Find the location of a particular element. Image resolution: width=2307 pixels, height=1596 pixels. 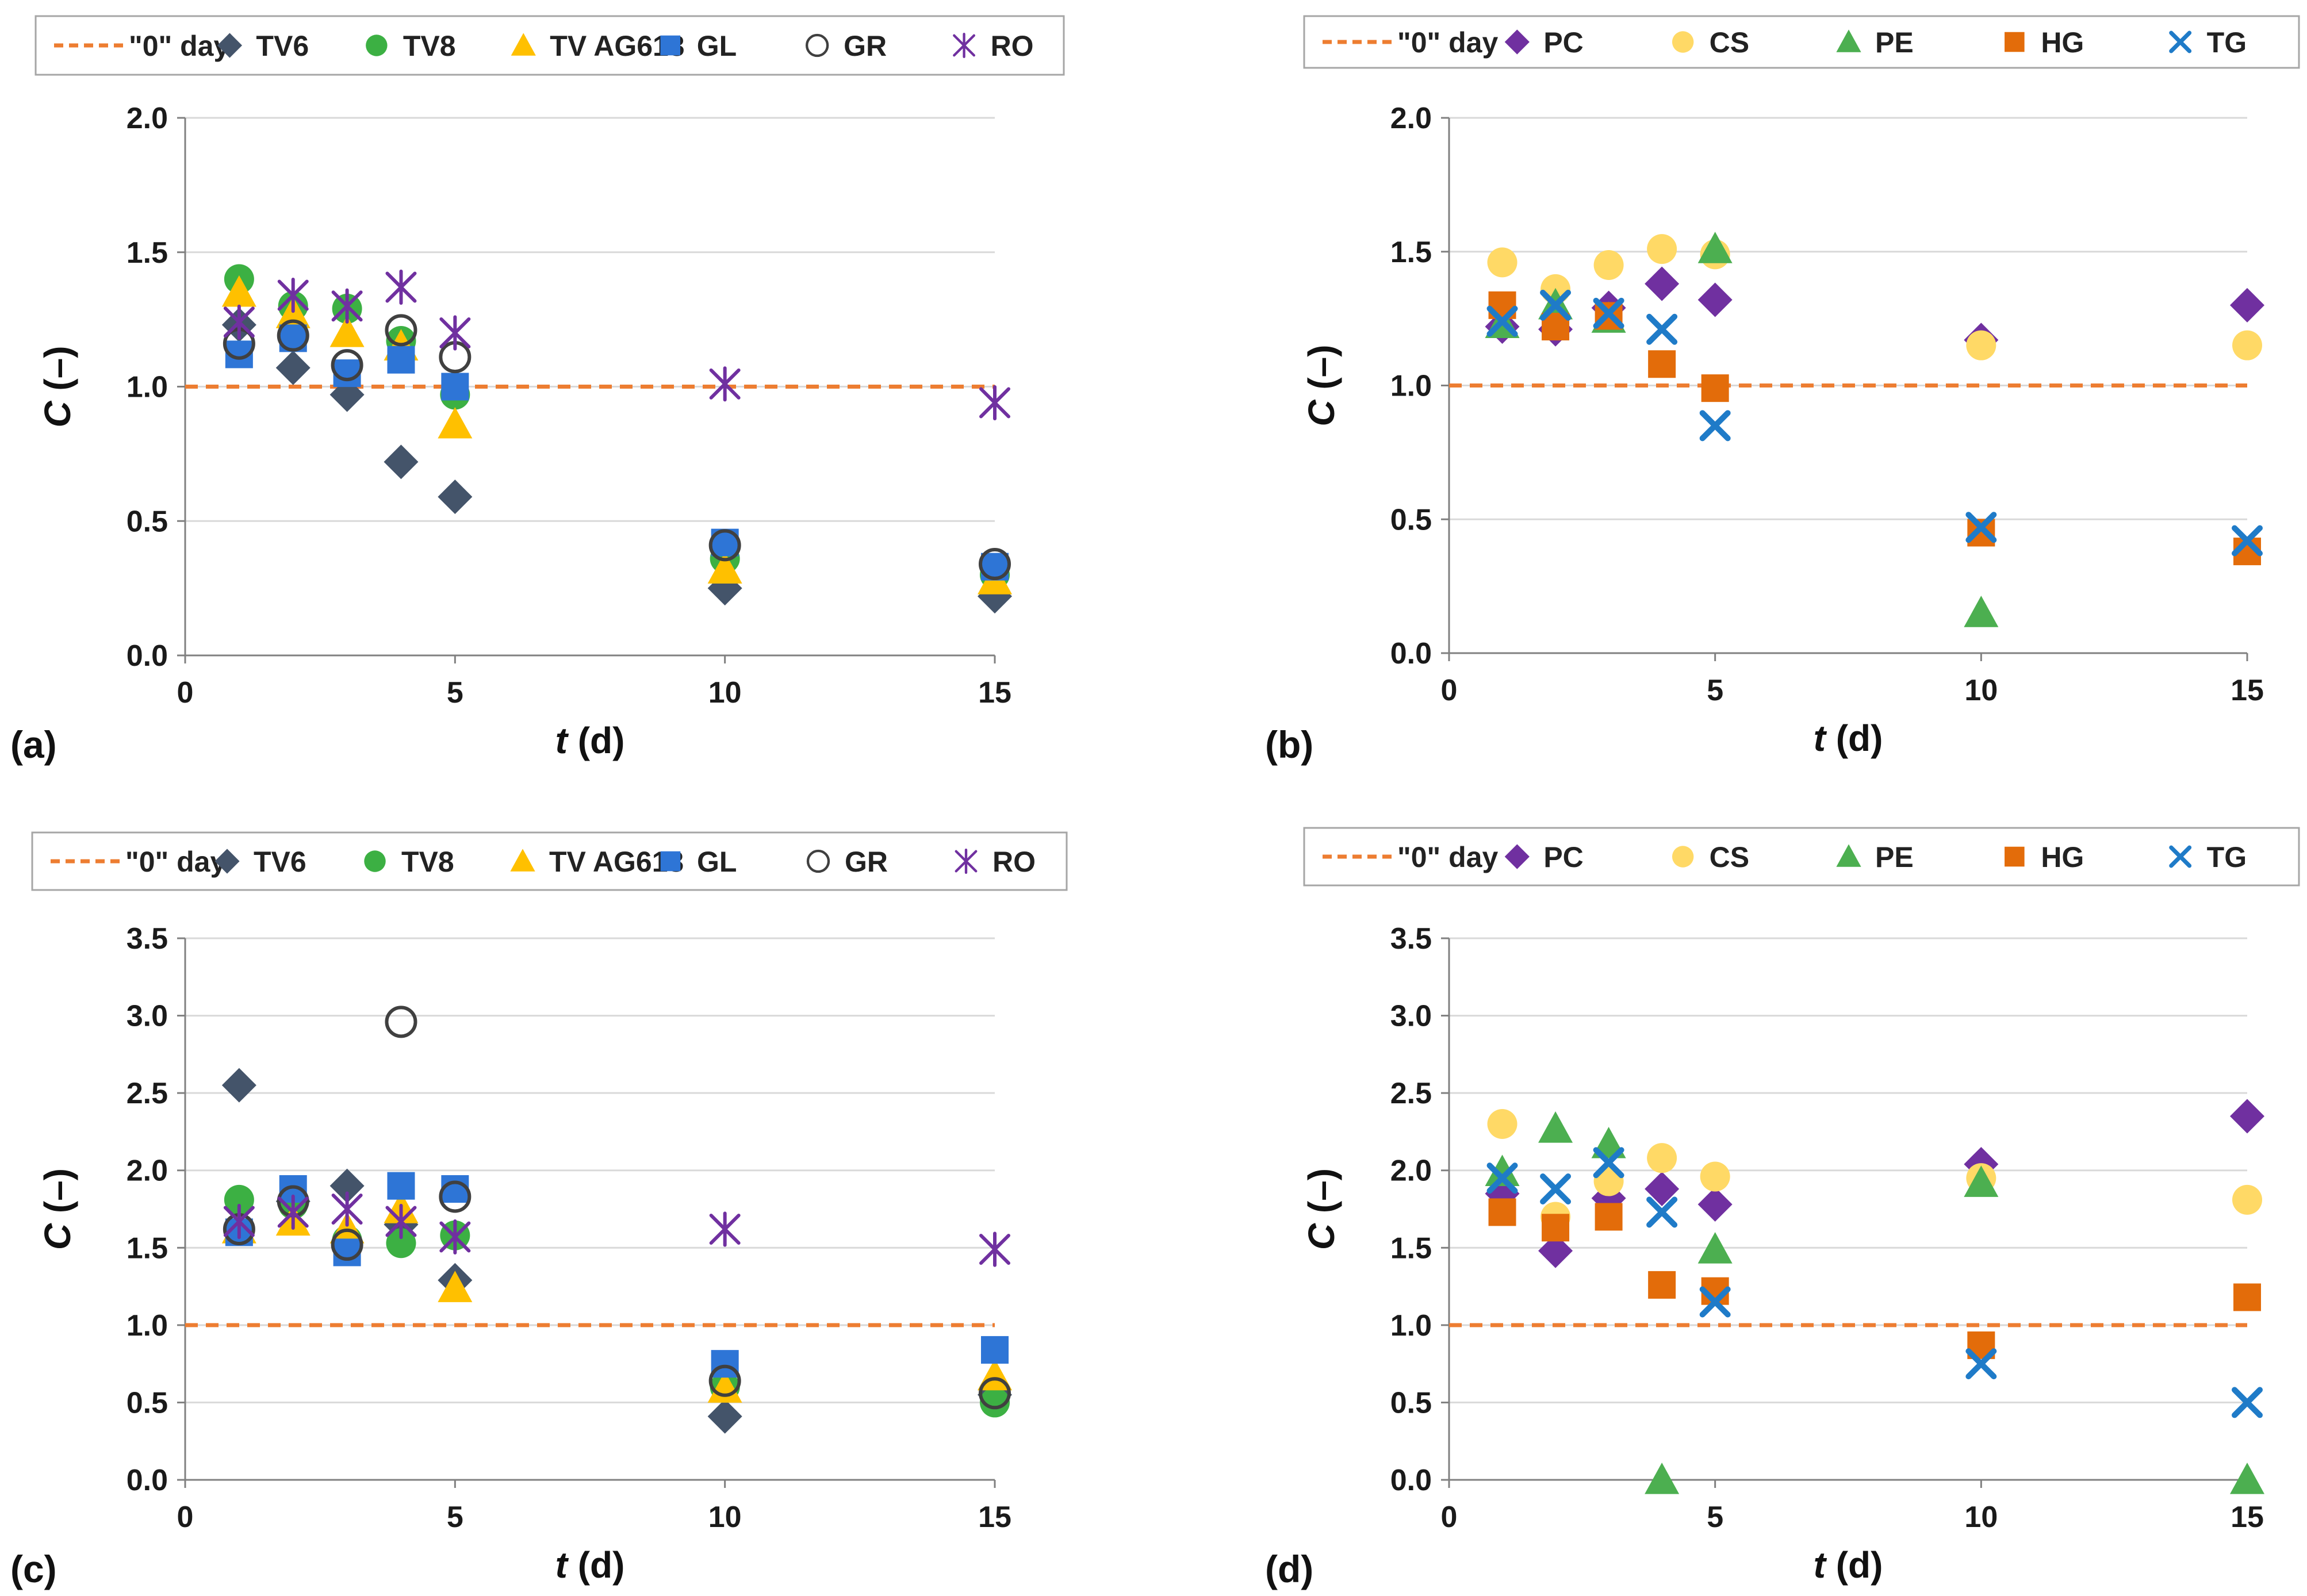

panel-label: (c) is located at coordinates (33, 1569).